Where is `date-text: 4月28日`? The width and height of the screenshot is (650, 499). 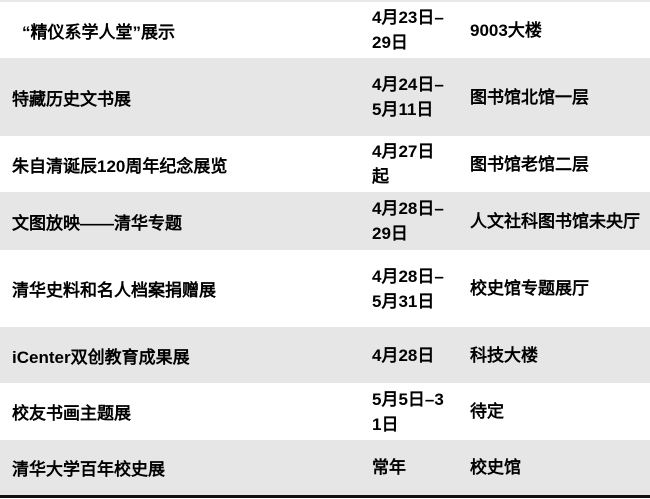 date-text: 4月28日 is located at coordinates (403, 355).